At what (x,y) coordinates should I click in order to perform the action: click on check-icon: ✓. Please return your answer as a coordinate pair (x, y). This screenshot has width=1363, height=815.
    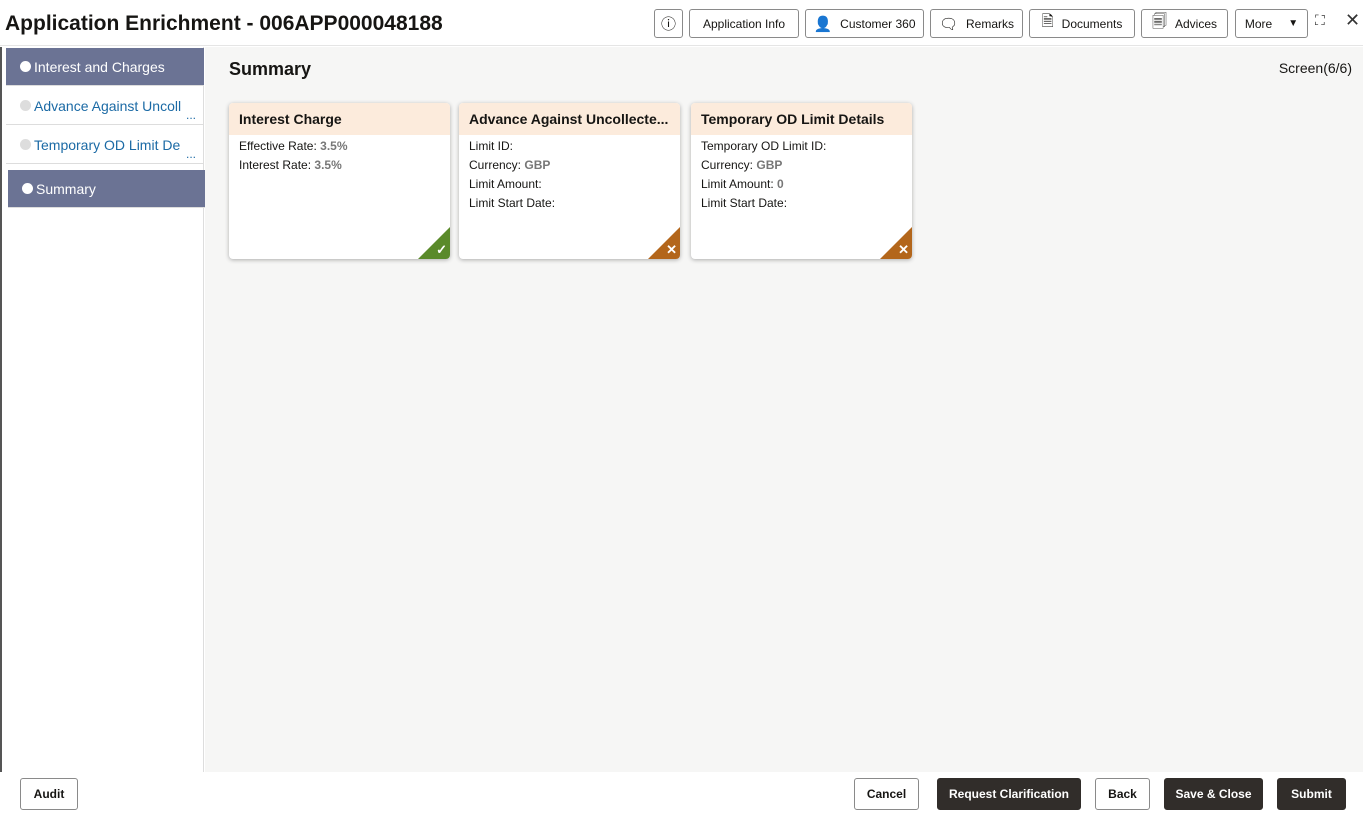
    Looking at the image, I should click on (441, 249).